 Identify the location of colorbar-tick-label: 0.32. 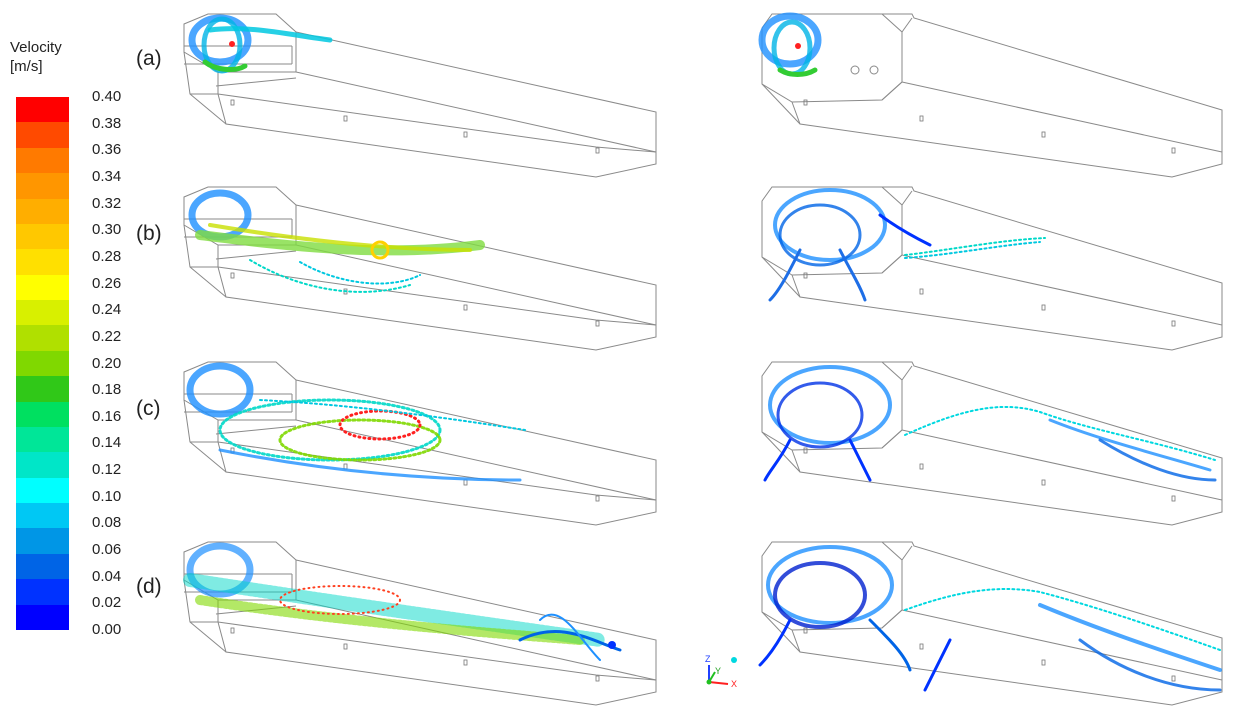
(107, 203).